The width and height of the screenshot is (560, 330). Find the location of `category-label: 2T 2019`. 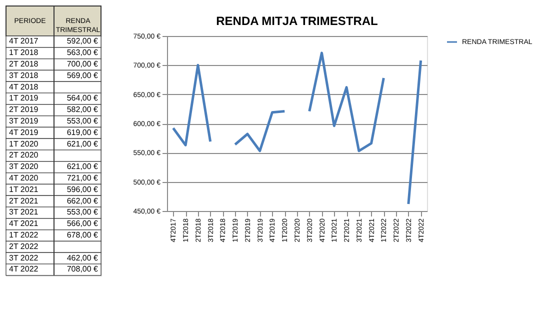

category-label: 2T 2019 is located at coordinates (24, 109).